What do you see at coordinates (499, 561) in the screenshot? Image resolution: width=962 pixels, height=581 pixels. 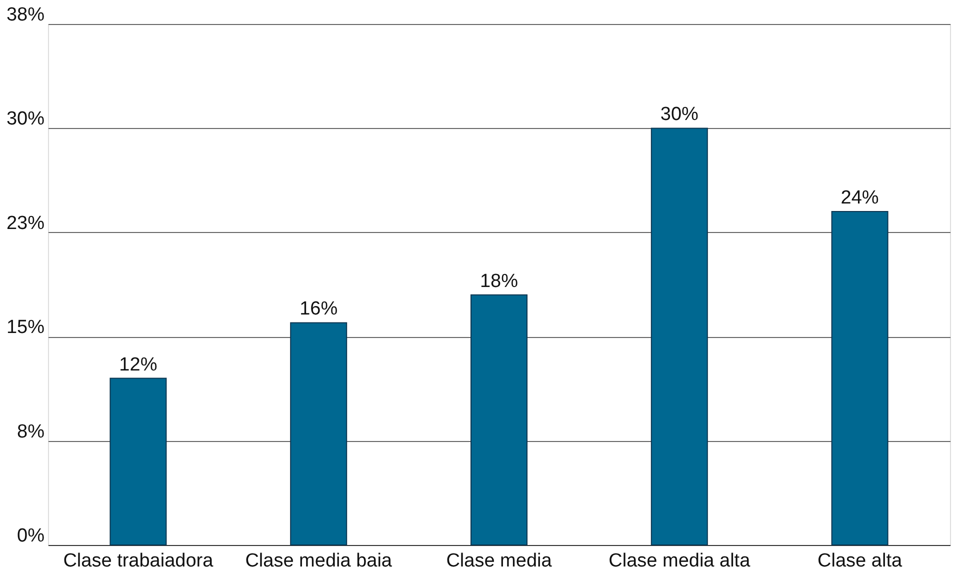 I see `x-tick-label: Clase media` at bounding box center [499, 561].